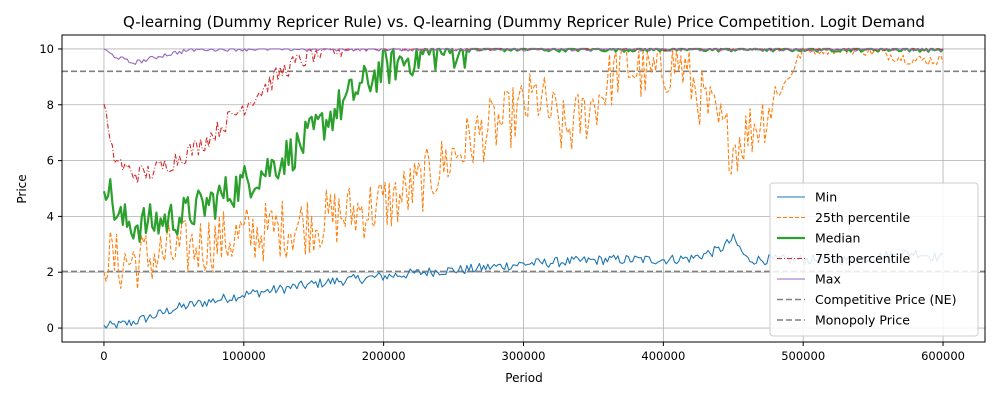 Image resolution: width=1000 pixels, height=400 pixels. Describe the element at coordinates (50, 105) in the screenshot. I see `y-tick-label: 8` at that location.